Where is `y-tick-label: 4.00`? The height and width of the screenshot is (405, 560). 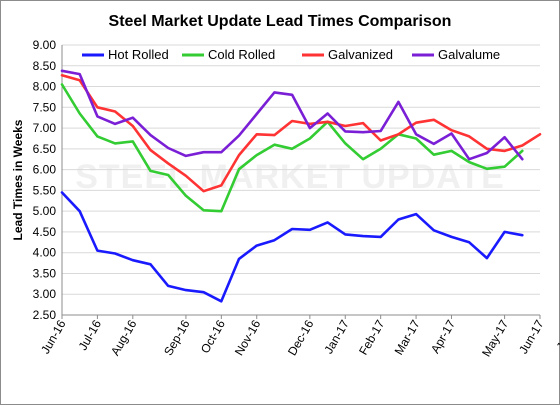 y-tick-label: 4.00 is located at coordinates (45, 253).